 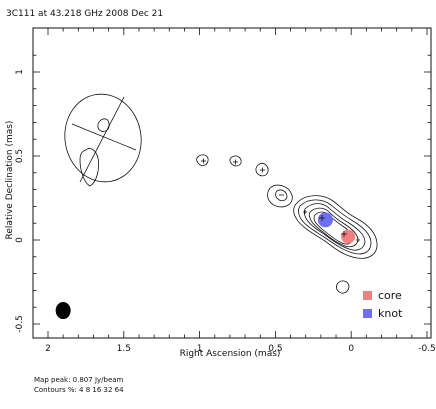 What do you see at coordinates (230, 354) in the screenshot?
I see `x-axis-label: Right Ascension (mas)` at bounding box center [230, 354].